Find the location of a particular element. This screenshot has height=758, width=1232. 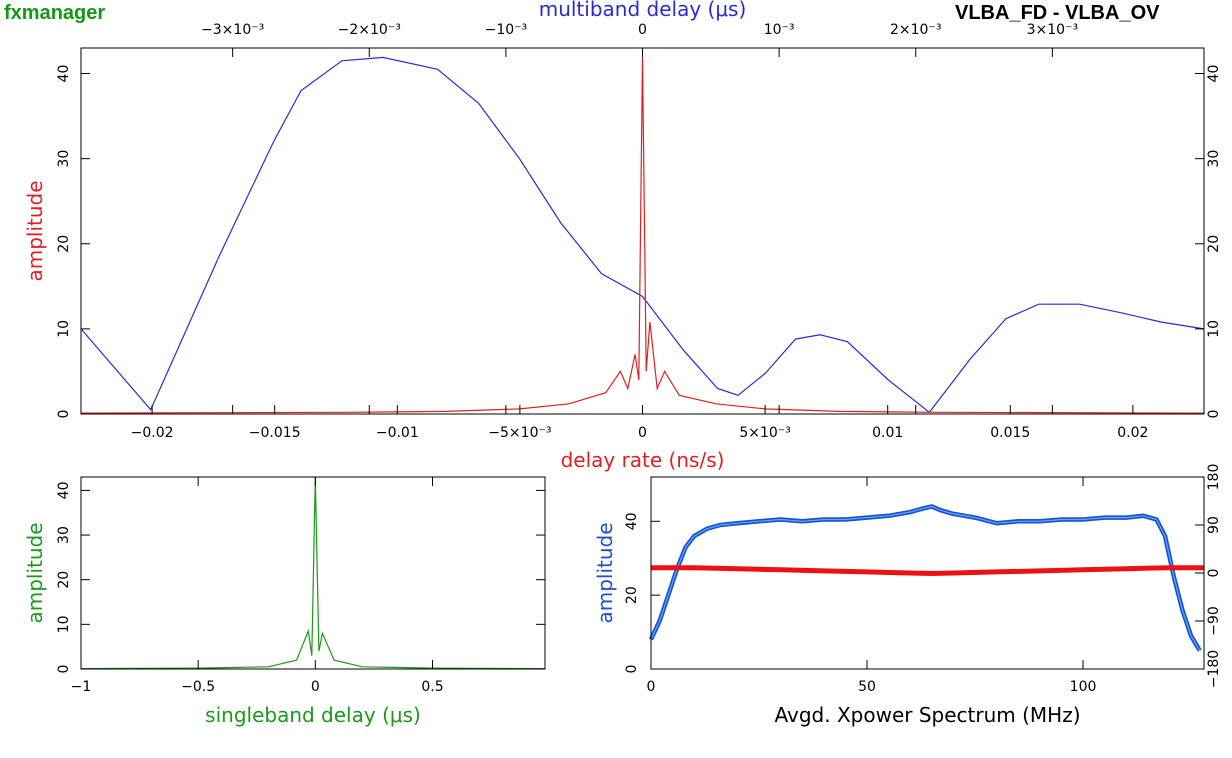

main-x2tick-label: −3×10⁻³ is located at coordinates (232, 30).